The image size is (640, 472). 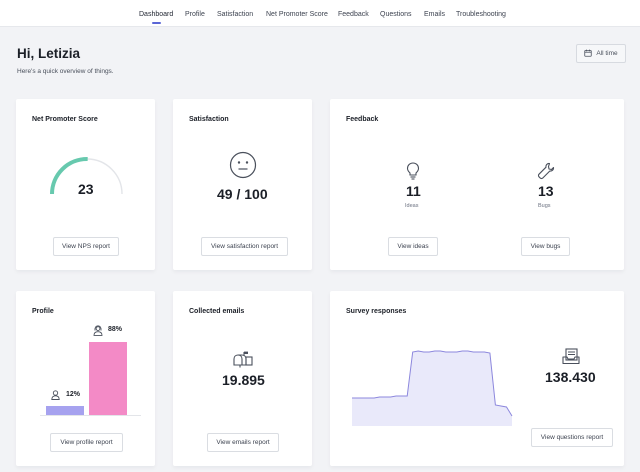 I want to click on trend-line, so click(x=432, y=383).